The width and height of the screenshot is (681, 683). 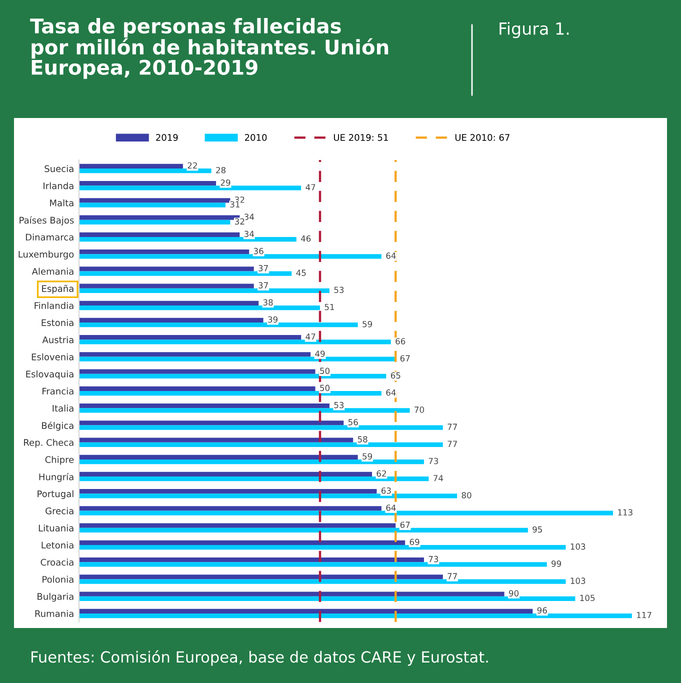 I want to click on data-label: 66, so click(x=401, y=341).